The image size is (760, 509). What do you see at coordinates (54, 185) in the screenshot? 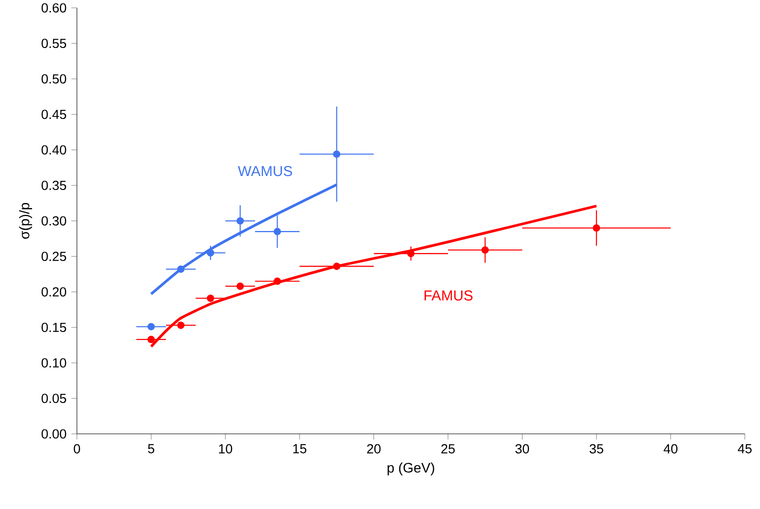
I see `y-tick-label: 0.35` at bounding box center [54, 185].